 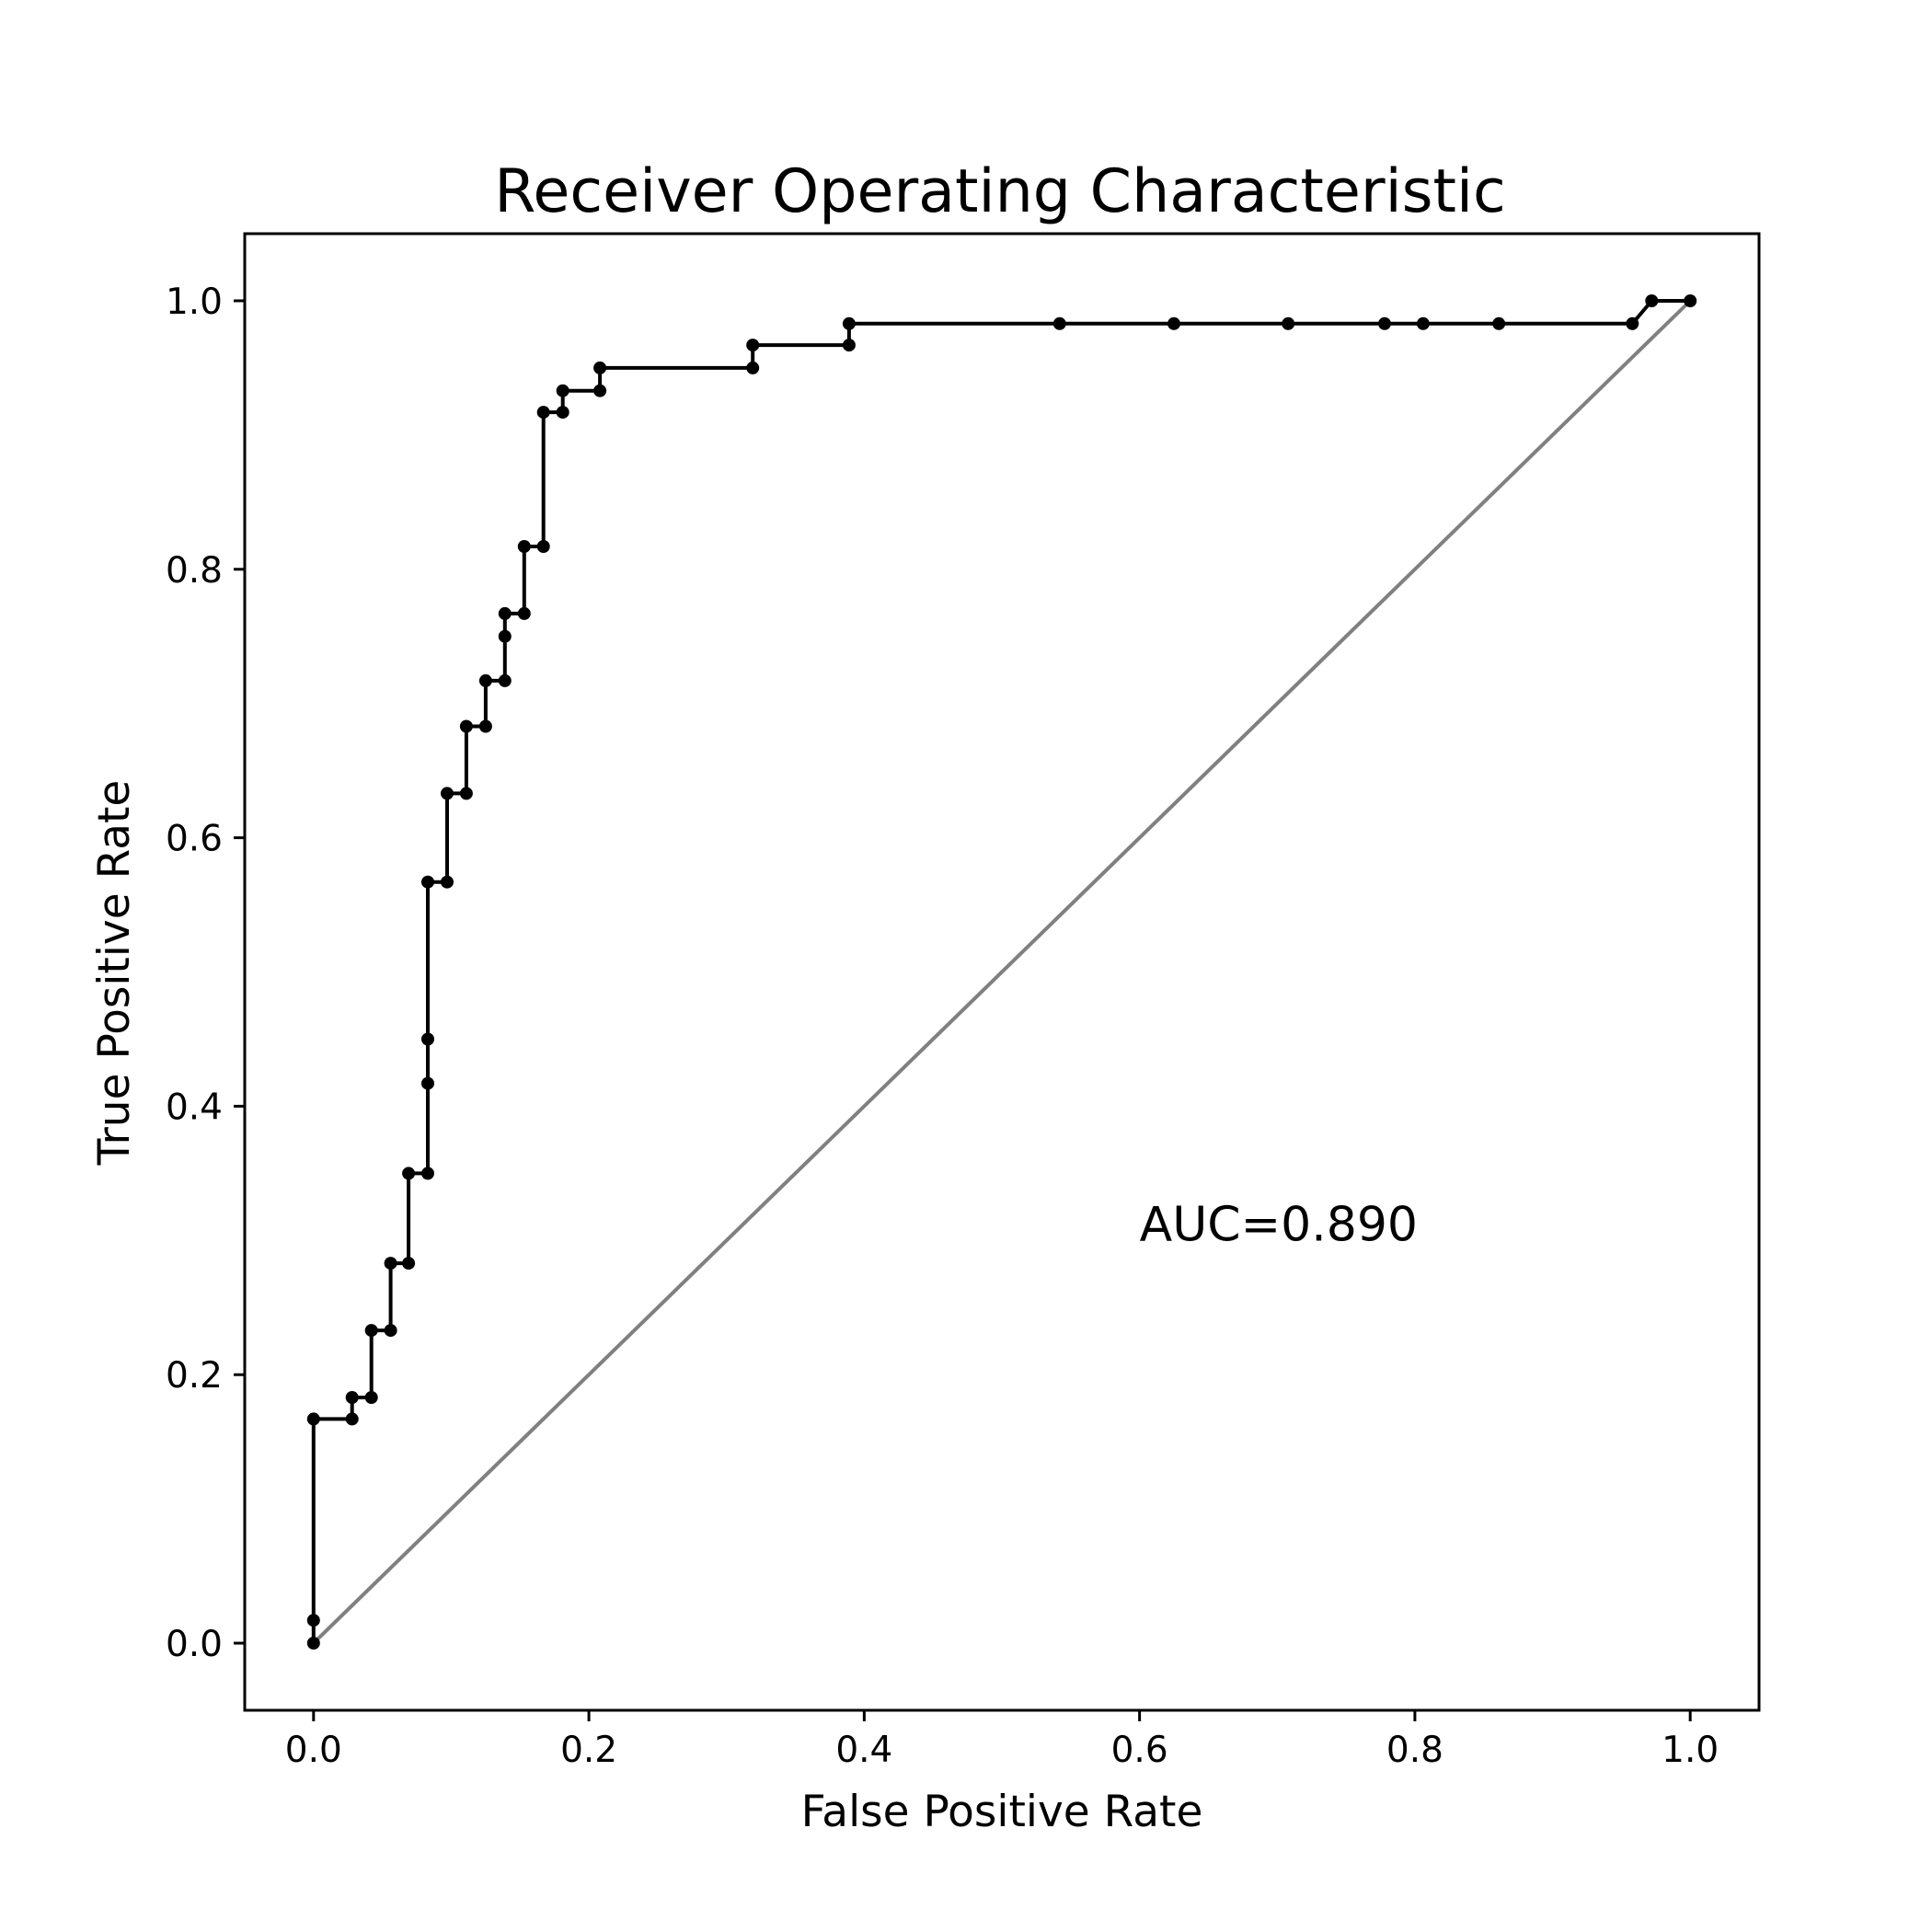 I want to click on x-tick-label: 0.4, so click(x=863, y=1750).